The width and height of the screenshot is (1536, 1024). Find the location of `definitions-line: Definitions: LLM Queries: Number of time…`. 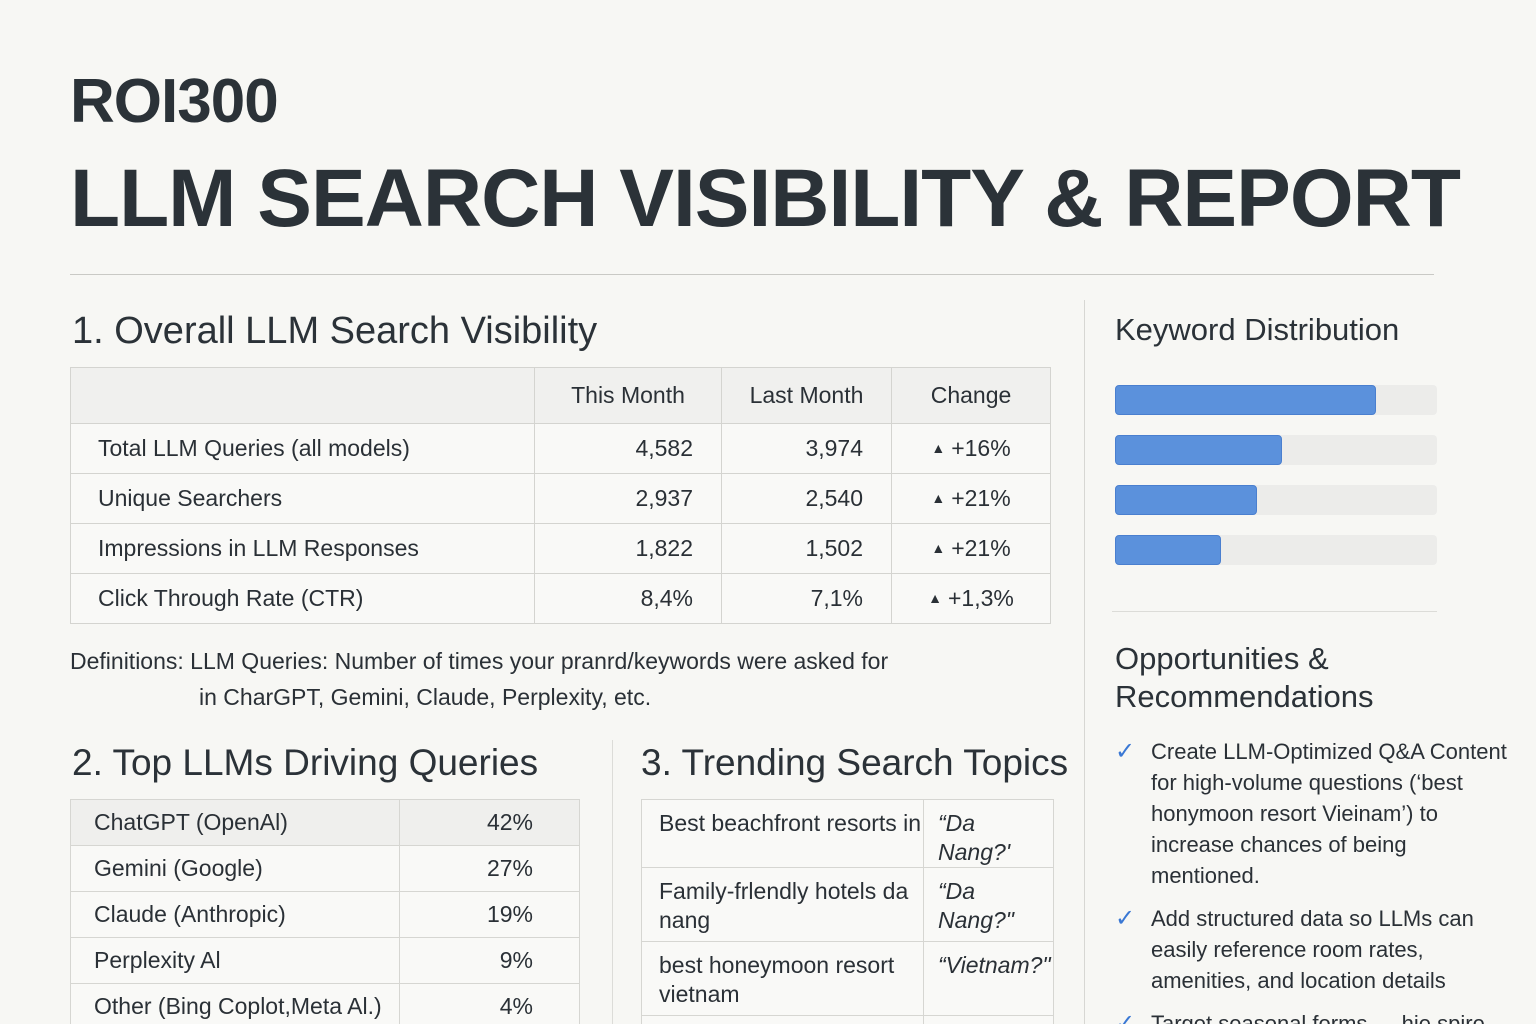

definitions-line: Definitions: LLM Queries: Number of time… is located at coordinates (479, 661).